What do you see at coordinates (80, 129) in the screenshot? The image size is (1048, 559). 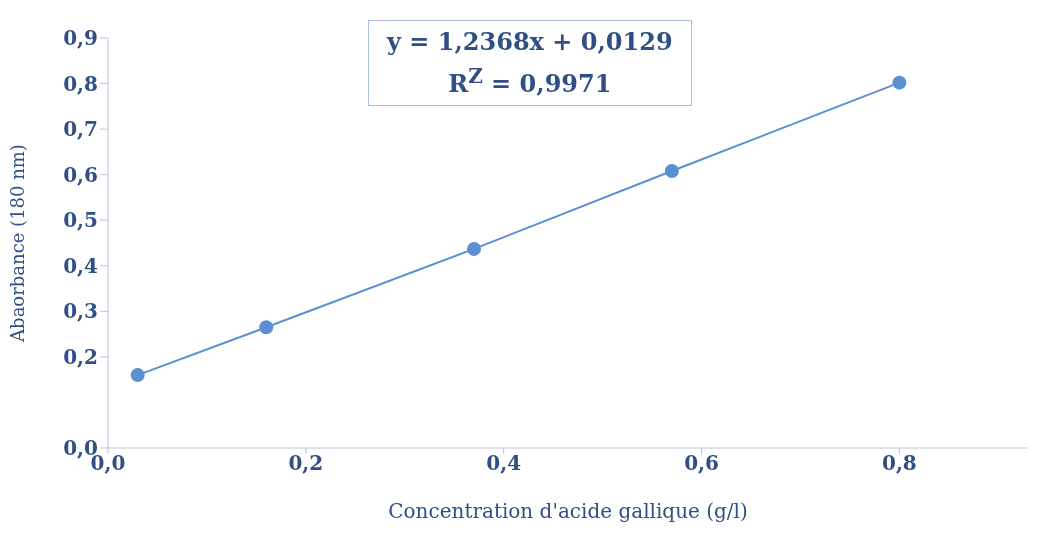 I see `y-tick-label: 0,7` at bounding box center [80, 129].